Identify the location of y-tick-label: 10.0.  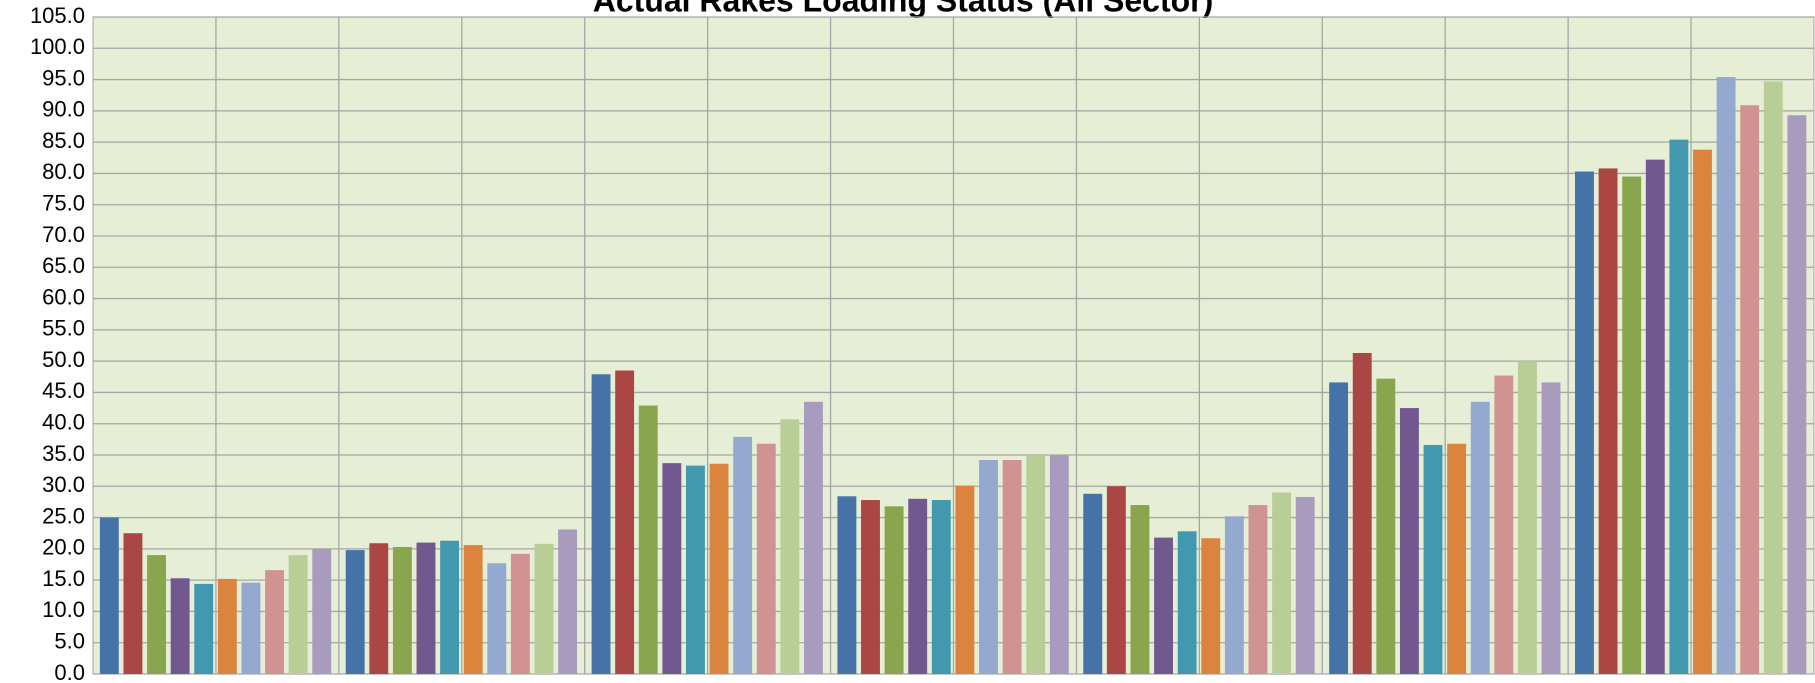
(63, 609).